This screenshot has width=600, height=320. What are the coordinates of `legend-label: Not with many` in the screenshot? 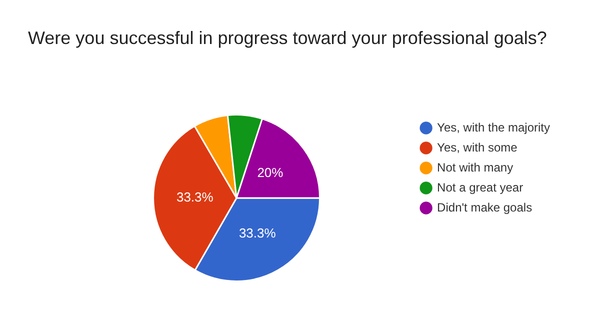 It's located at (475, 167).